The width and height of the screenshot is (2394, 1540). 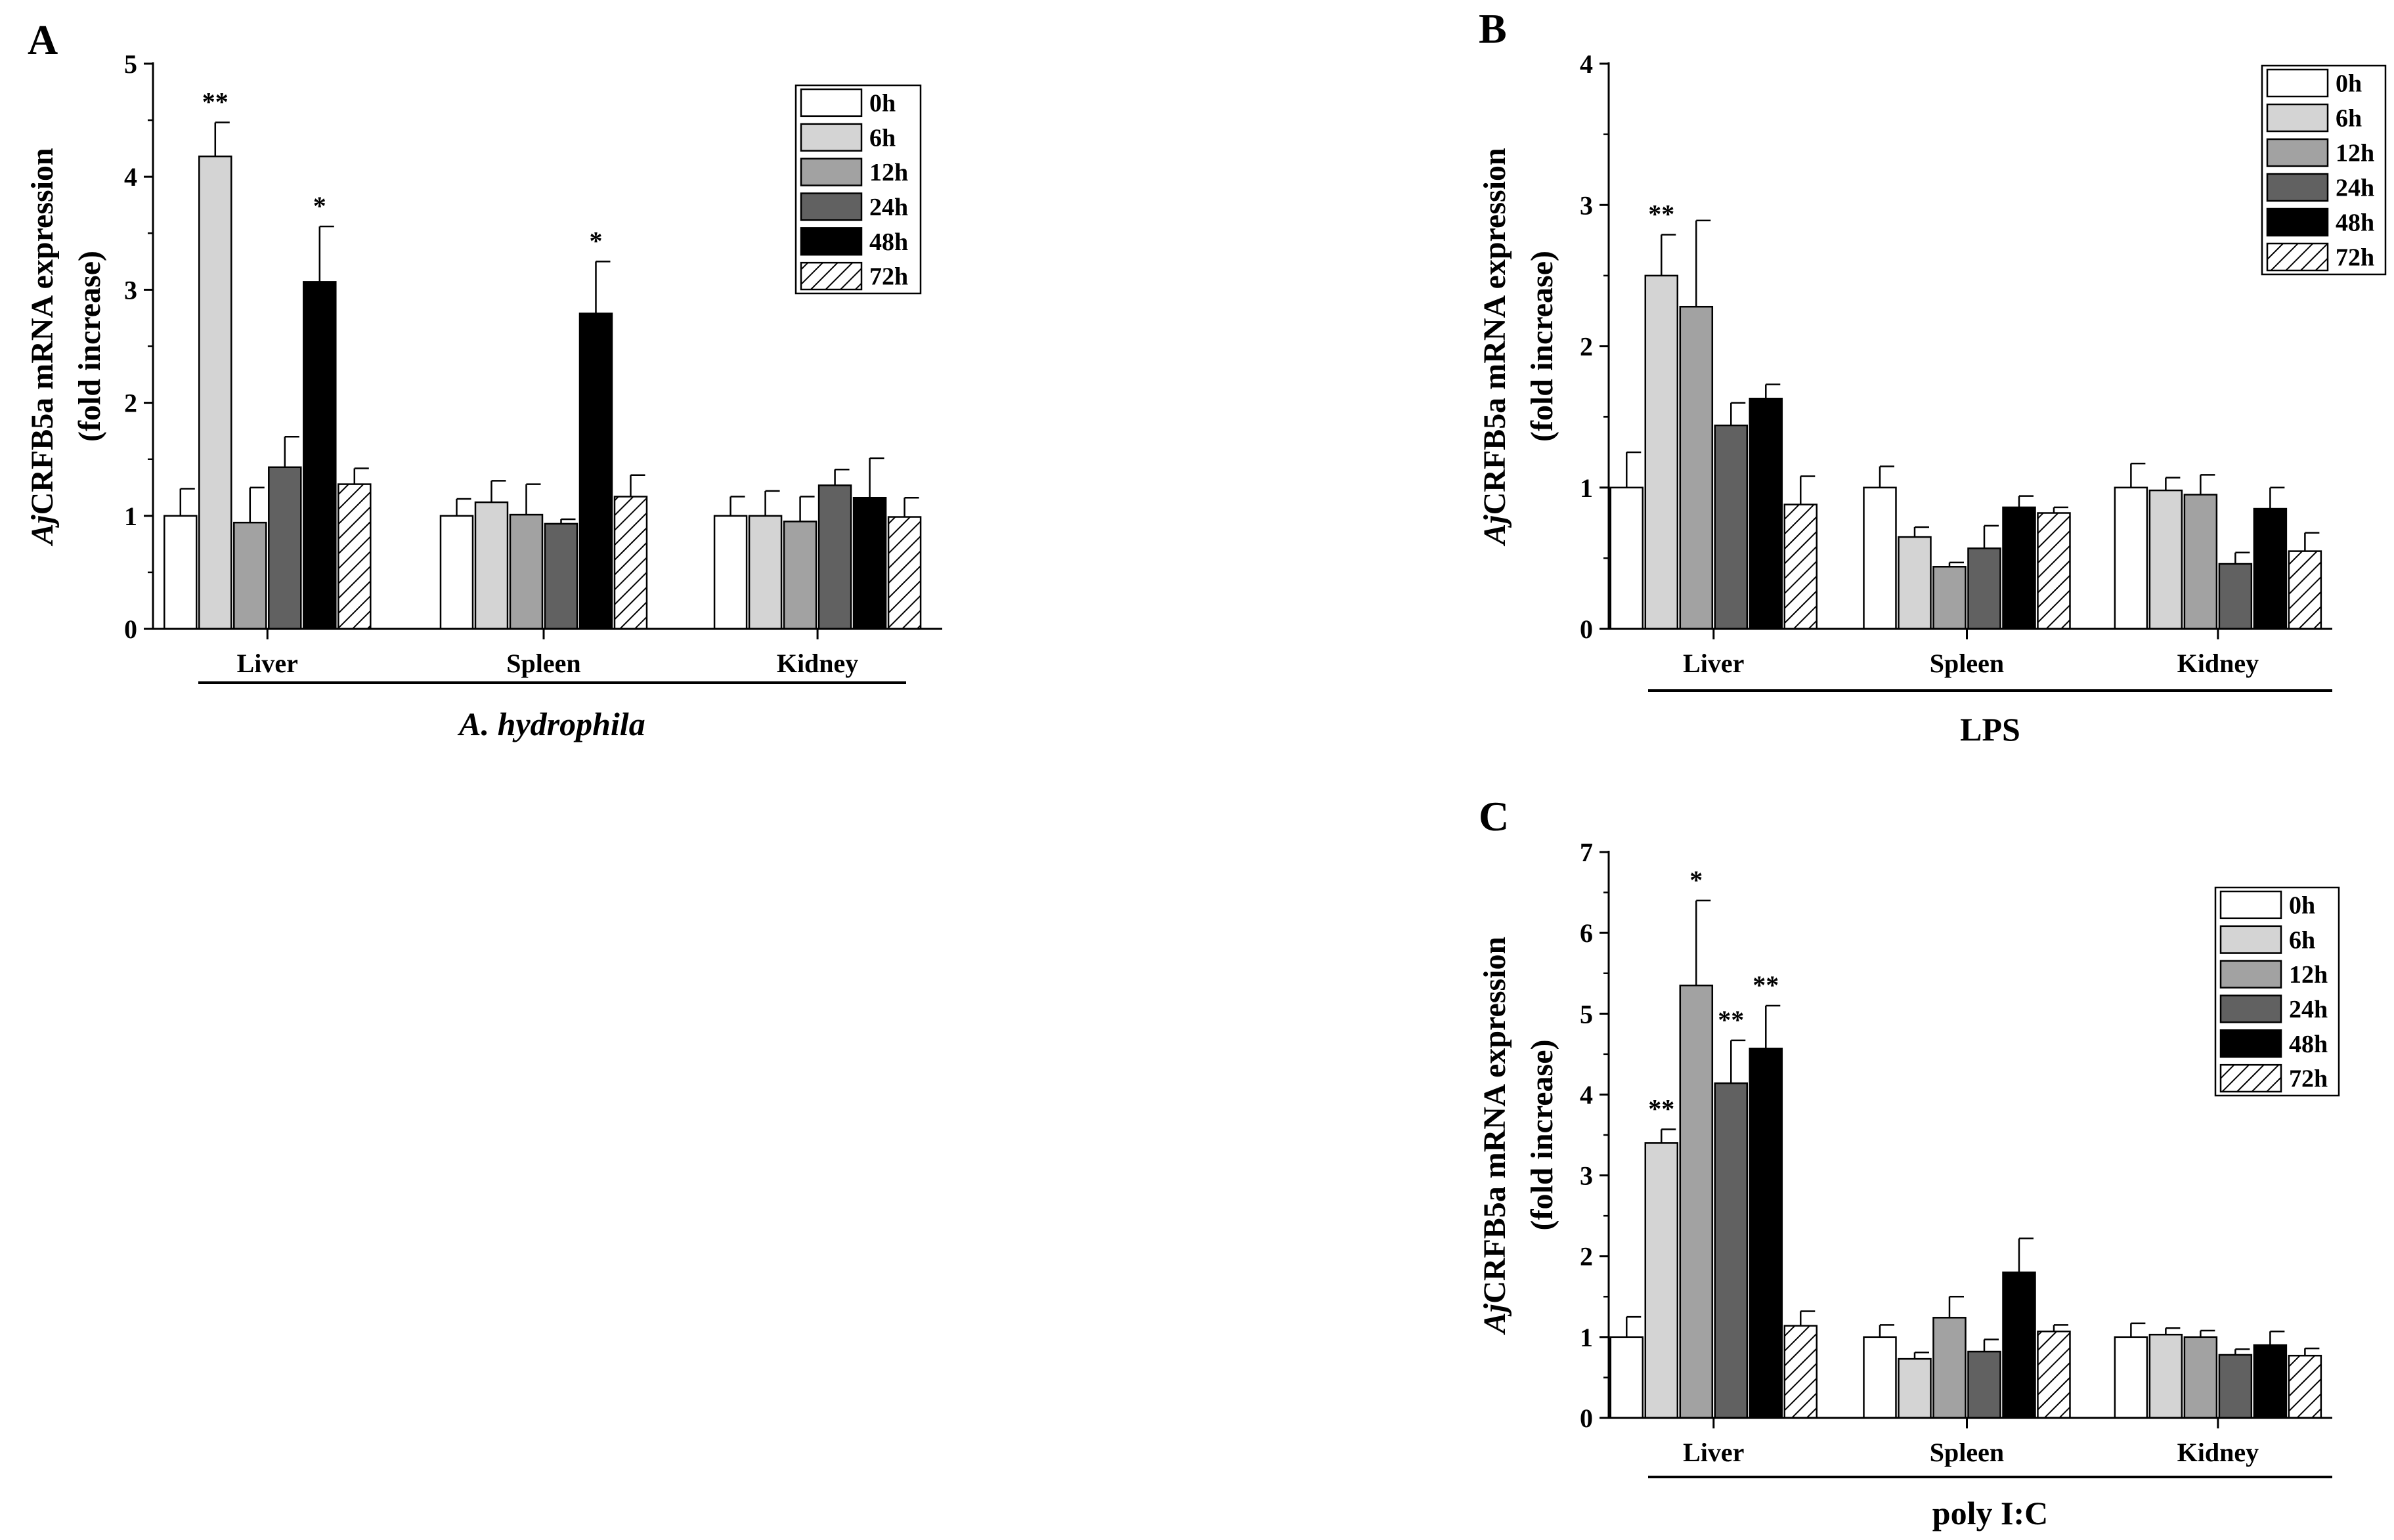 I want to click on bar-liver-72h, so click(x=1801, y=1372).